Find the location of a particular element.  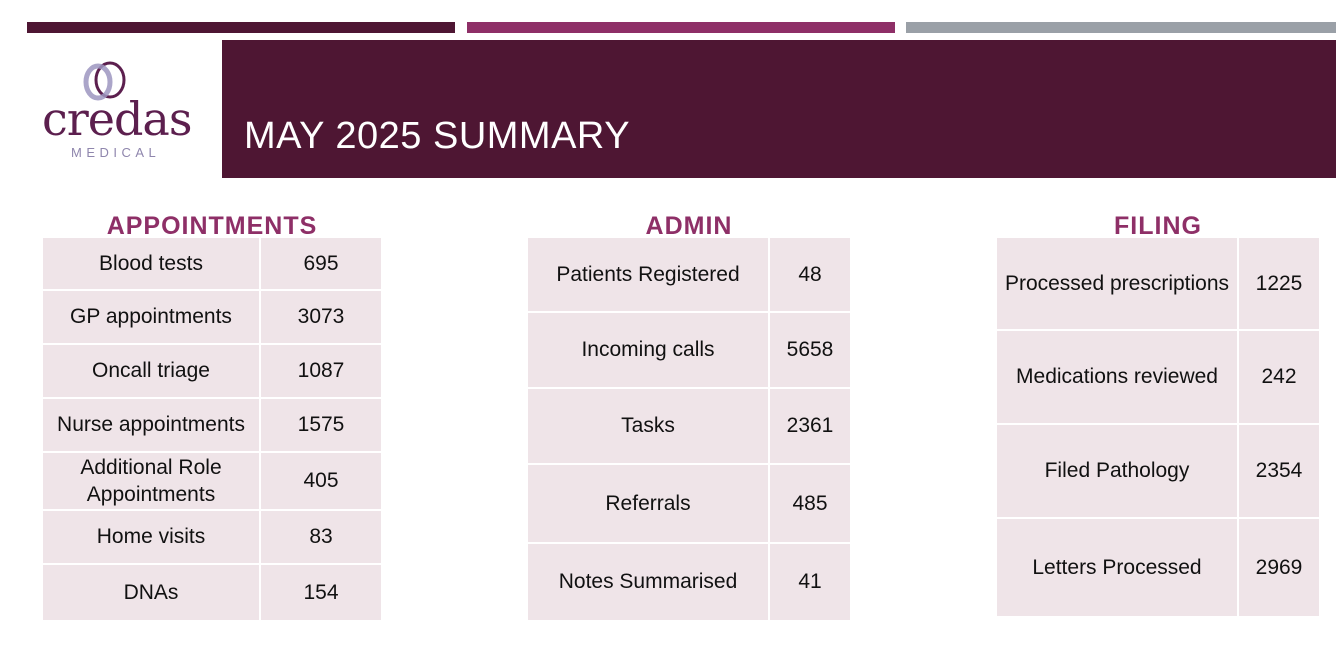

row-value: 1087 is located at coordinates (321, 372).